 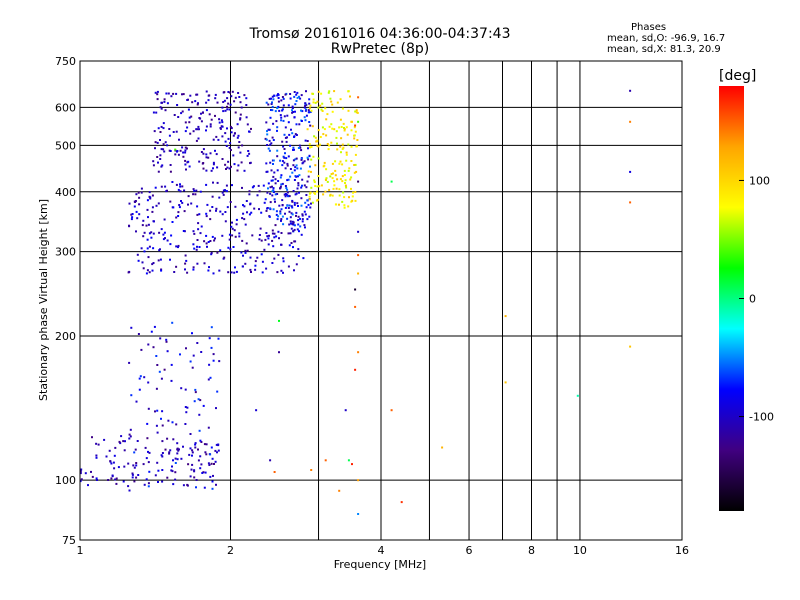 I want to click on y-tick-label: 200, so click(x=65, y=336).